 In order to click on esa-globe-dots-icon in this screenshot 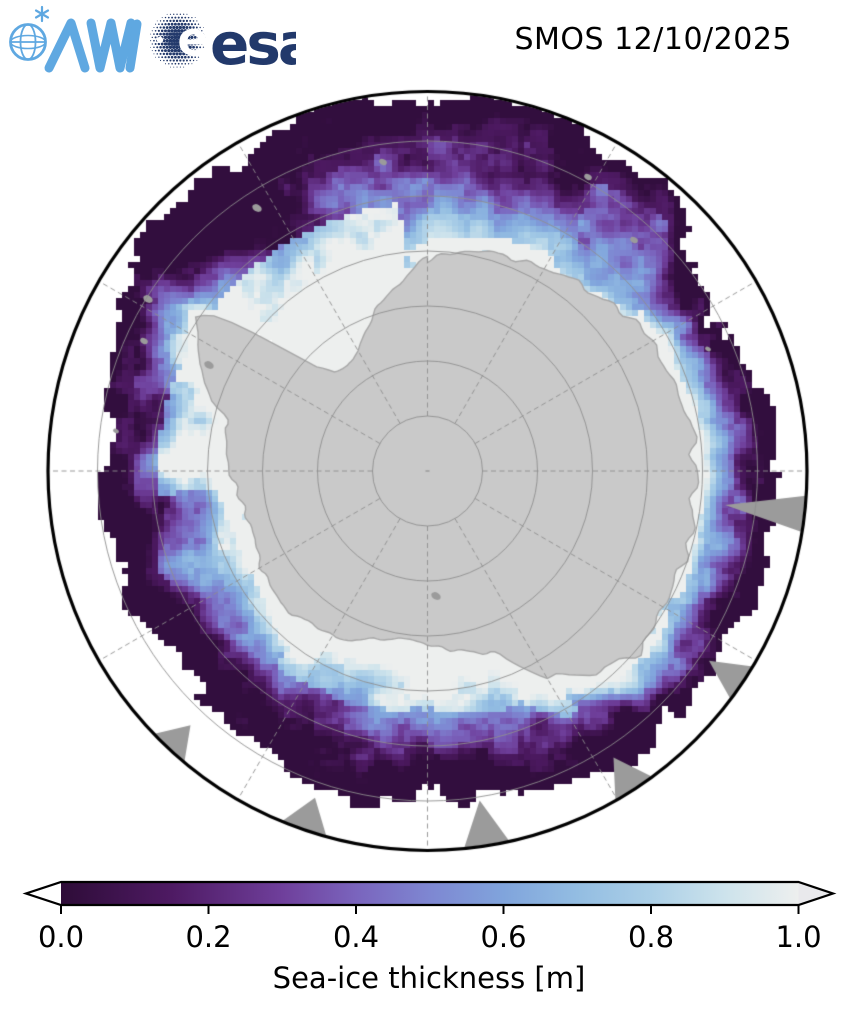, I will do `click(178, 40)`.